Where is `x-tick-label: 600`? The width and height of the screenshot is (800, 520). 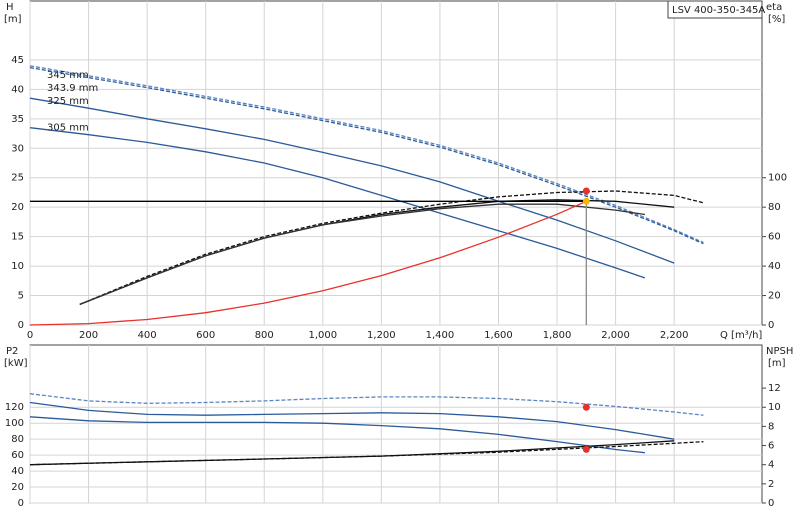
x-tick-label: 600 is located at coordinates (205, 335).